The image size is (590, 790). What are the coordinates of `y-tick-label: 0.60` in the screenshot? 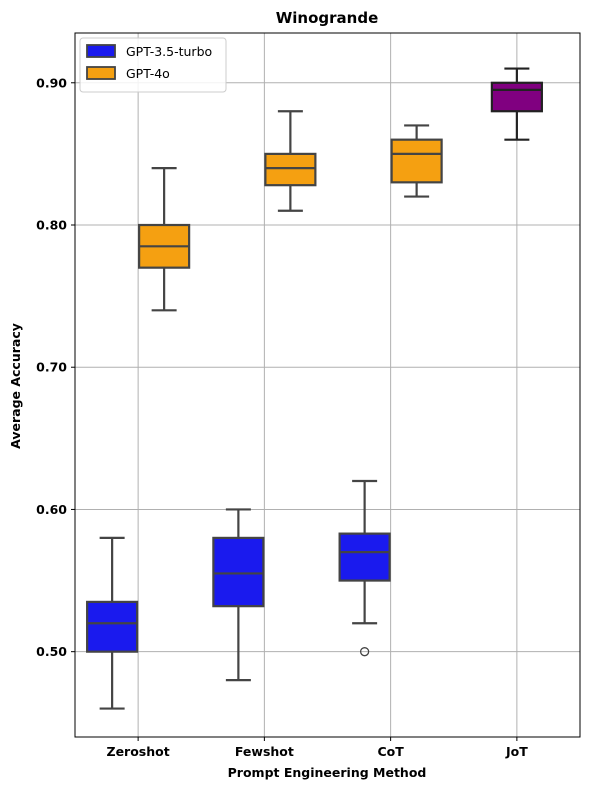 It's located at (51, 509).